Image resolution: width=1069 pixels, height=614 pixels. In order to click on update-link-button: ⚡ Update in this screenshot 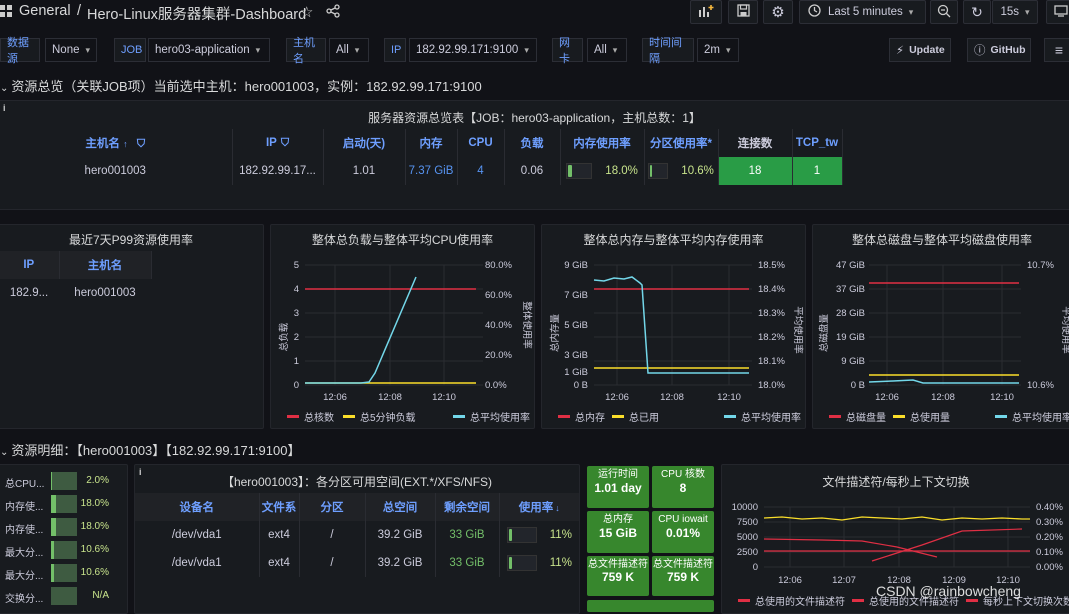, I will do `click(920, 50)`.